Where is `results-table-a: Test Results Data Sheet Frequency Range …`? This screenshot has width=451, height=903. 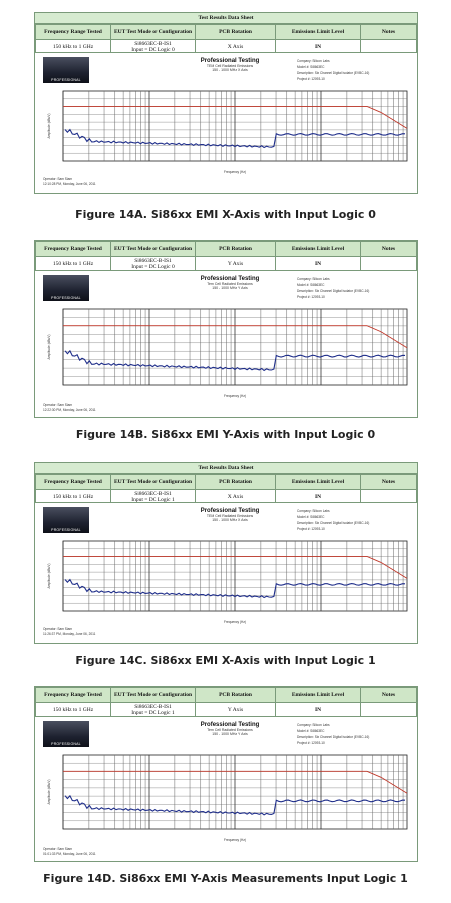
results-table-a: Test Results Data Sheet Frequency Range … is located at coordinates (226, 34).